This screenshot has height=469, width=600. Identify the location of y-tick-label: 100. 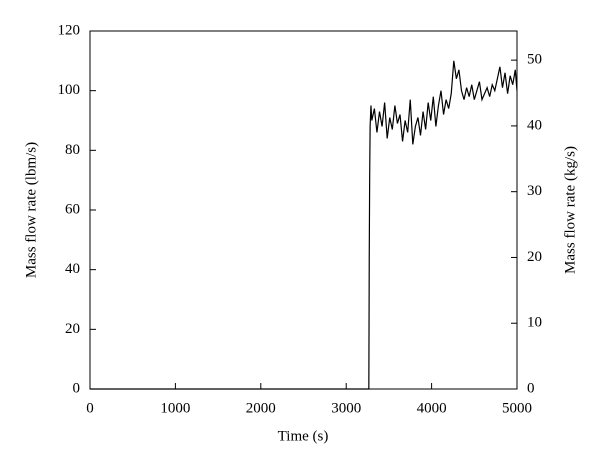
(69, 90).